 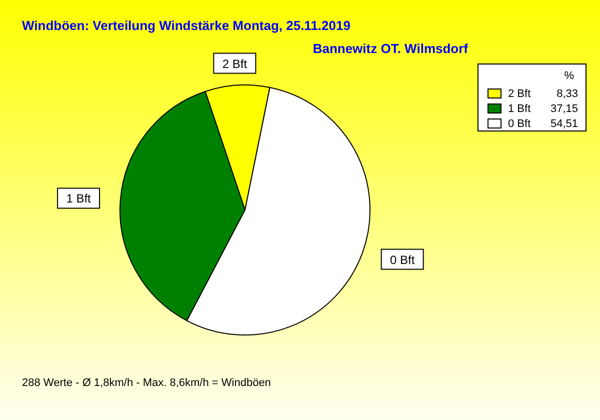 I want to click on legend-title: %, so click(x=569, y=76).